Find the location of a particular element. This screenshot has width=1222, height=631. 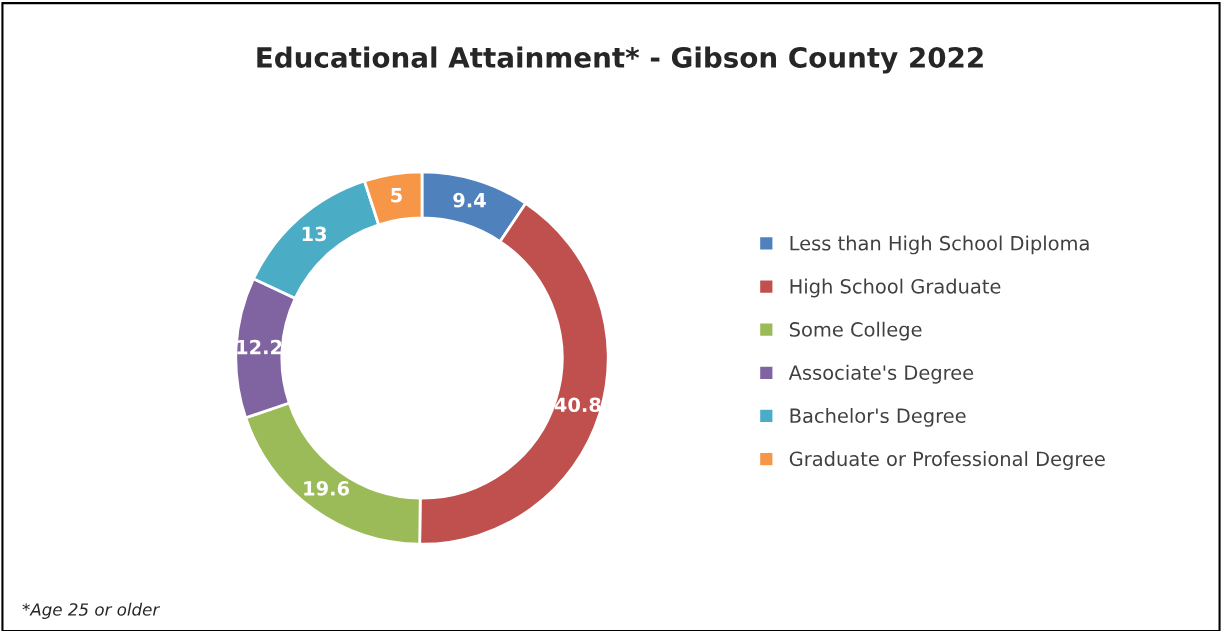

legend-label: High School Graduate is located at coordinates (895, 288).